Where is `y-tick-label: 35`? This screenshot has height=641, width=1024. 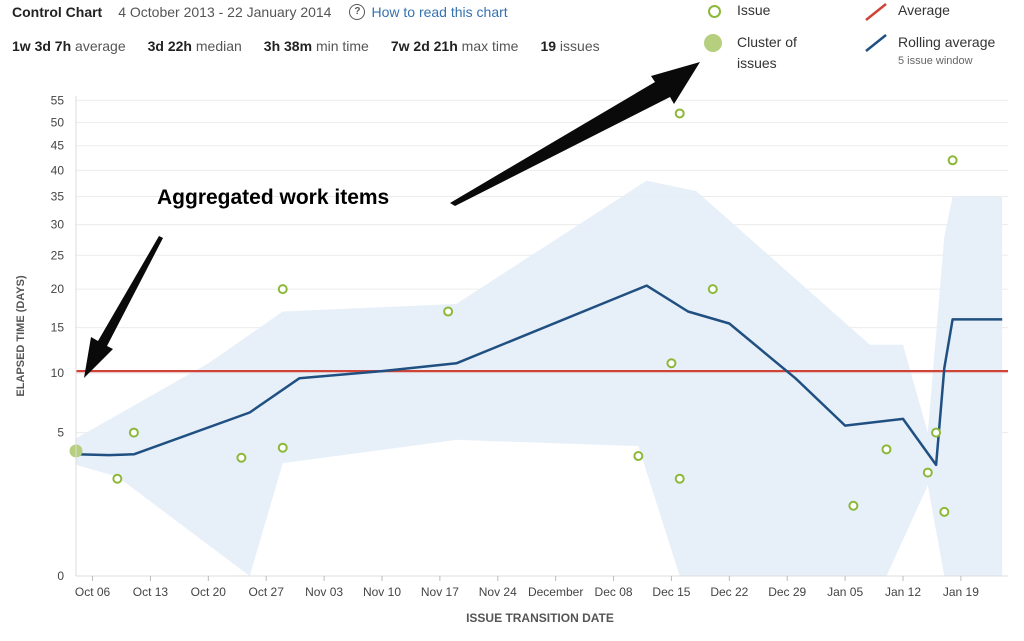
y-tick-label: 35 is located at coordinates (58, 197).